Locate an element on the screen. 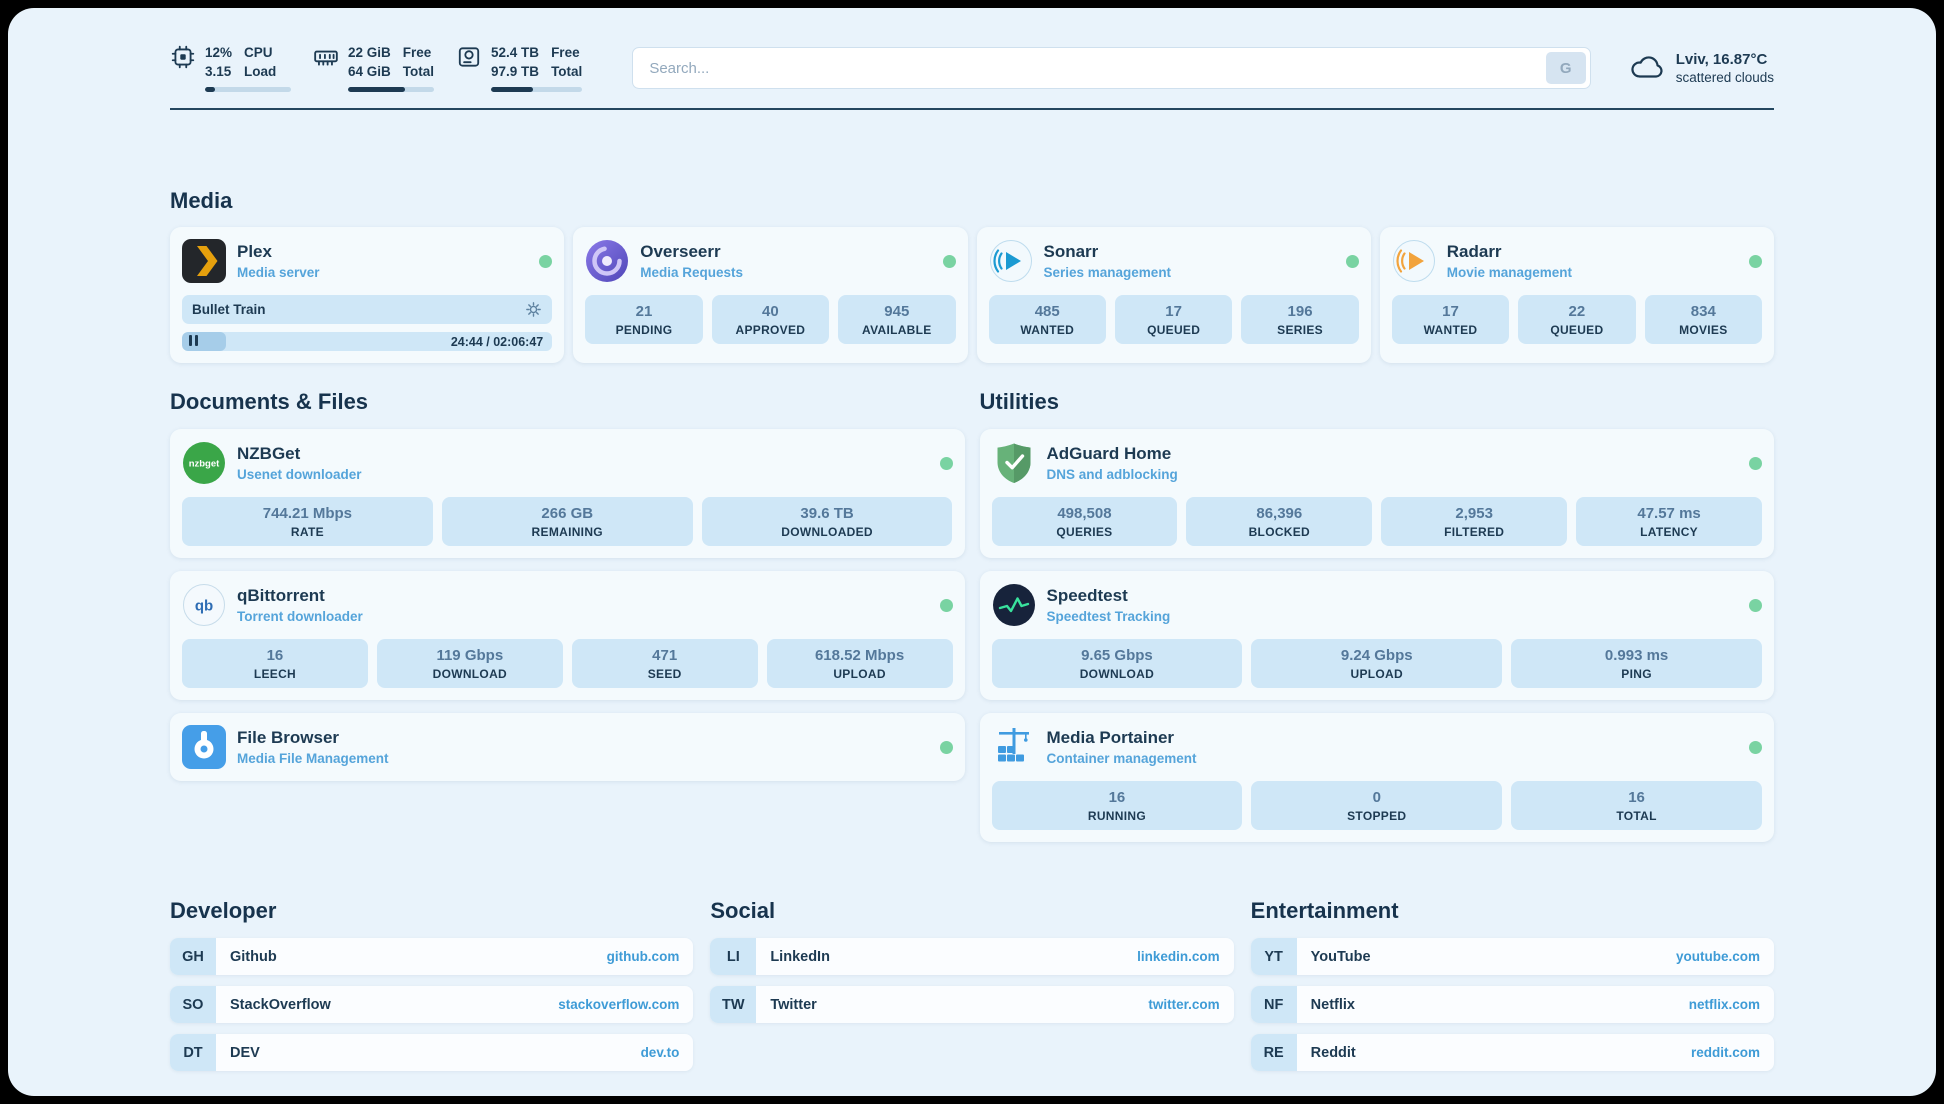 The width and height of the screenshot is (1944, 1104). stat-tile-ping: 0.993 ms PING is located at coordinates (1636, 664).